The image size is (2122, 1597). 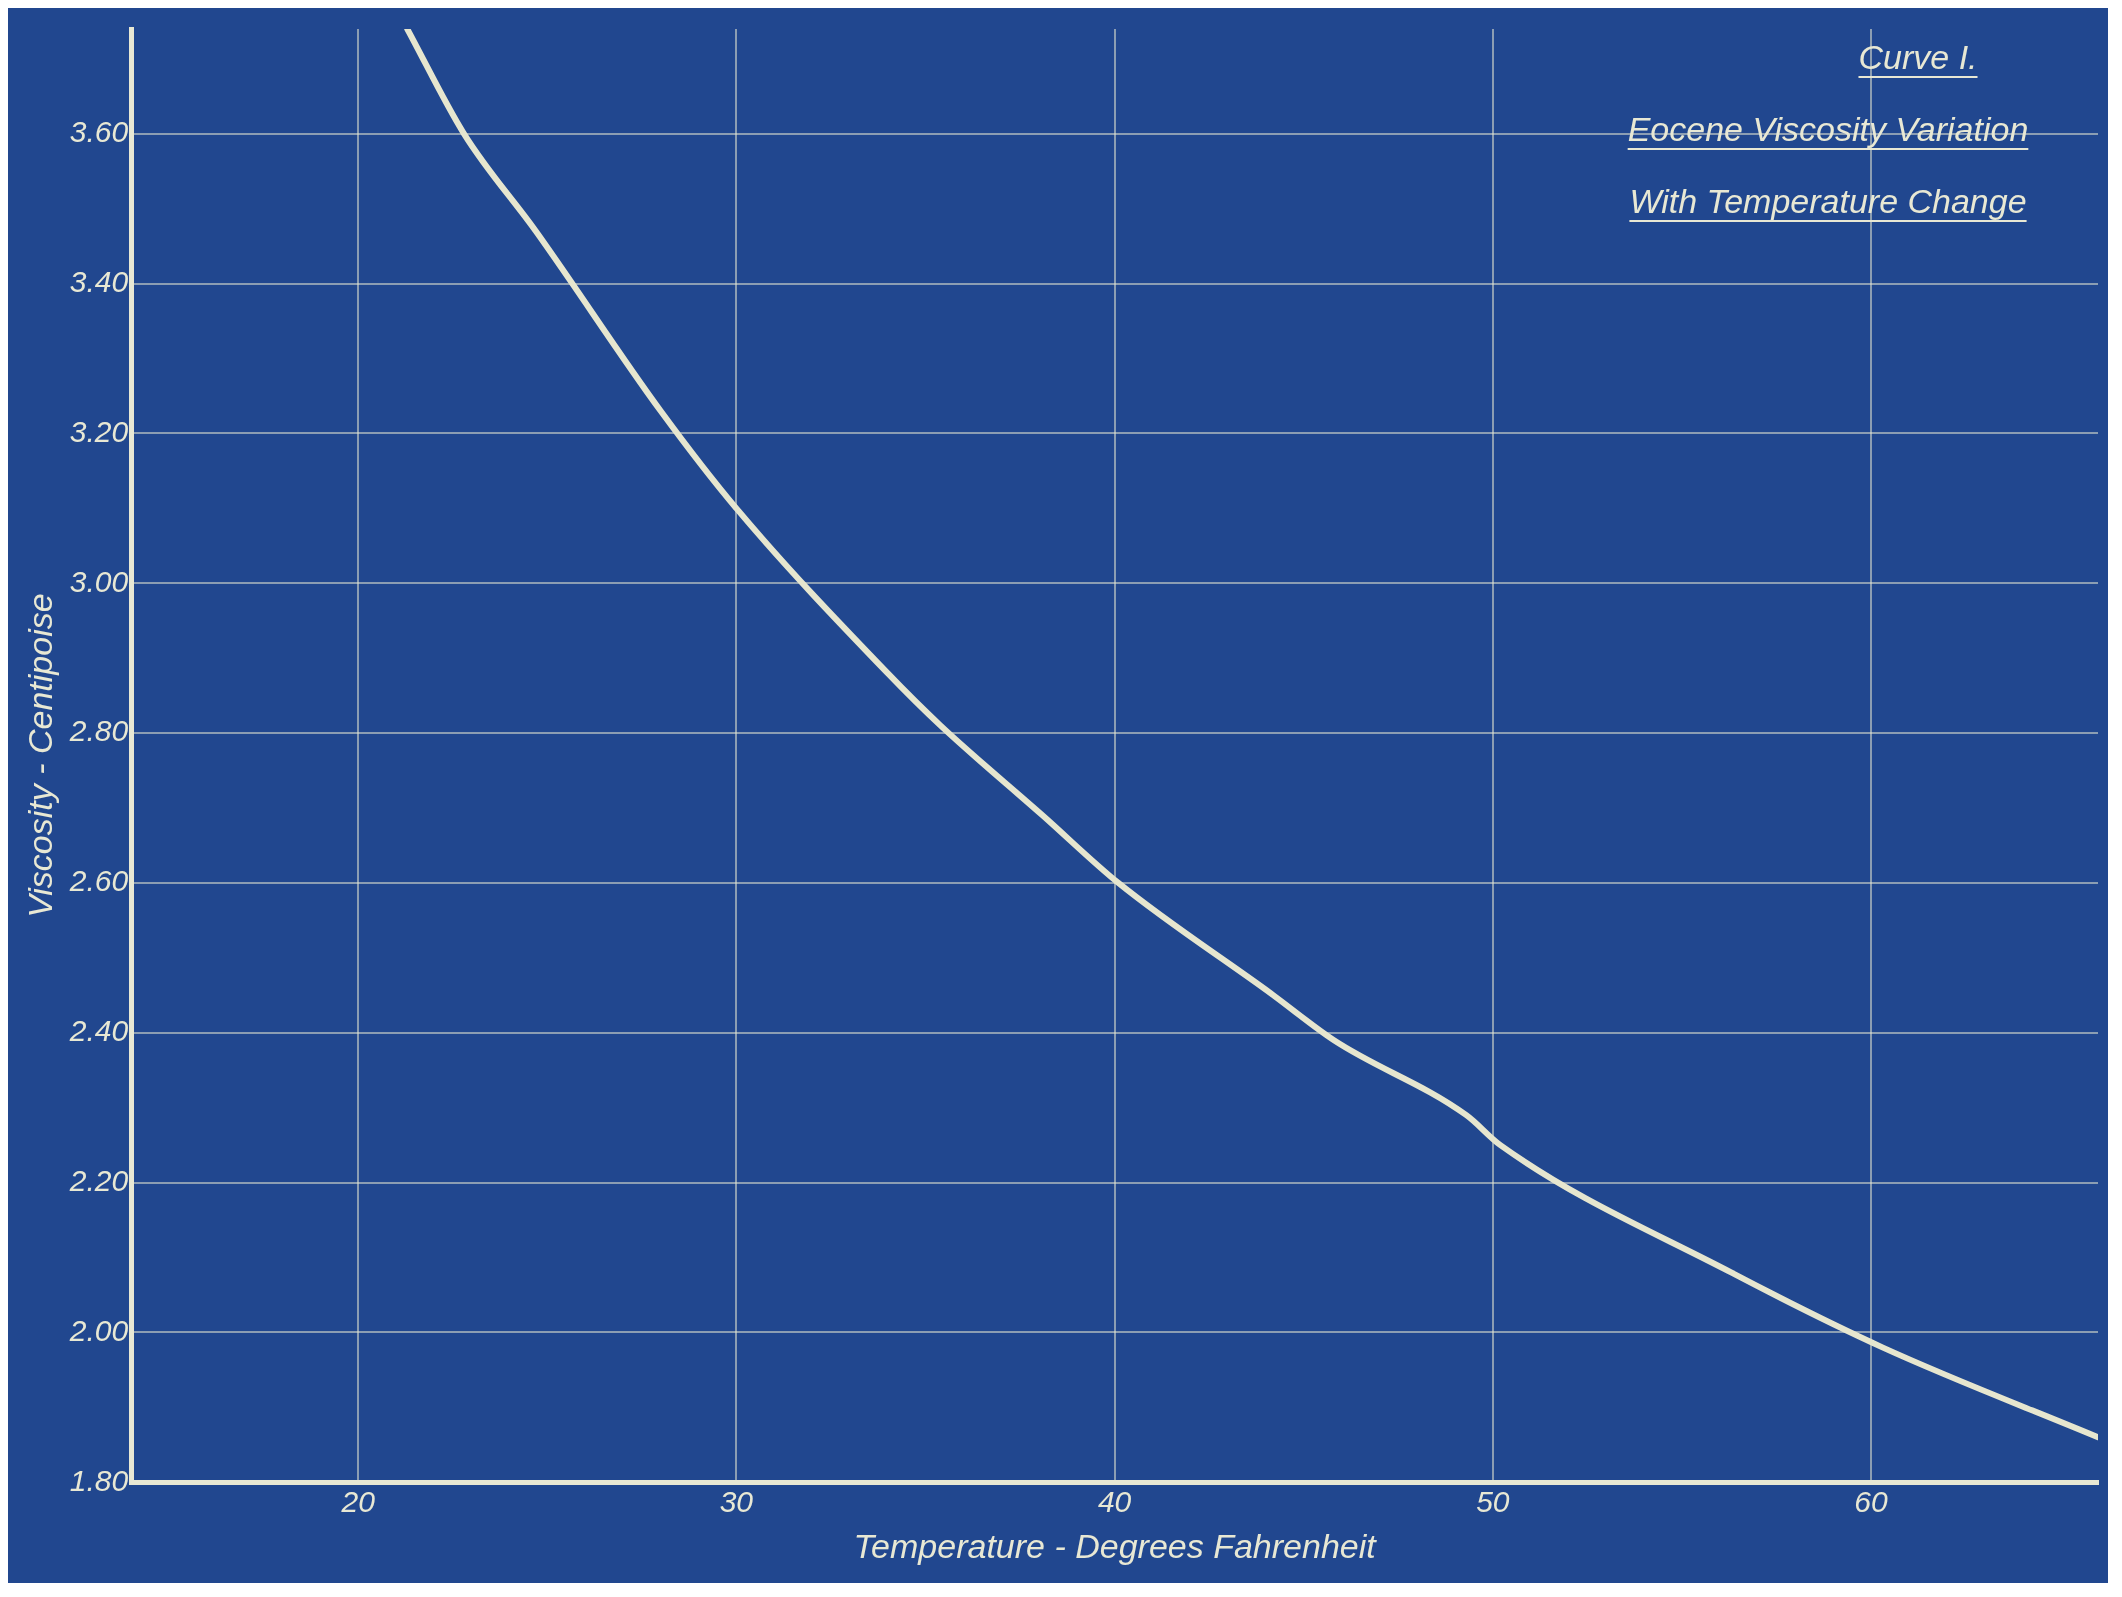 I want to click on y-tick-label: 2.80, so click(x=98, y=731).